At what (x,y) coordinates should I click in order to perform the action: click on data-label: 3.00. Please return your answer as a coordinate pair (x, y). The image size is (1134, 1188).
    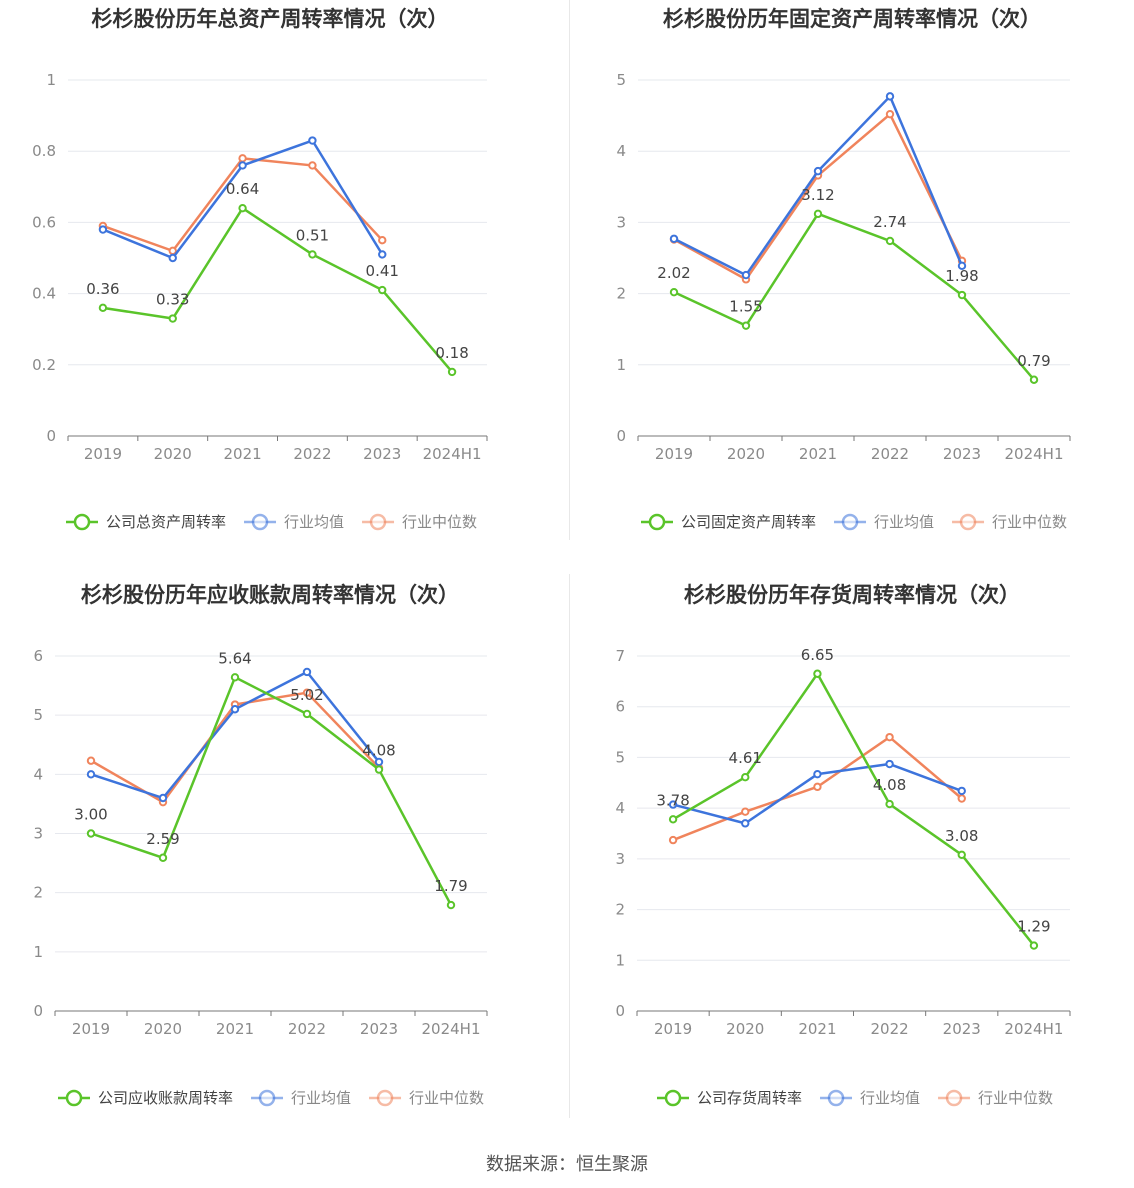
    Looking at the image, I should click on (90, 815).